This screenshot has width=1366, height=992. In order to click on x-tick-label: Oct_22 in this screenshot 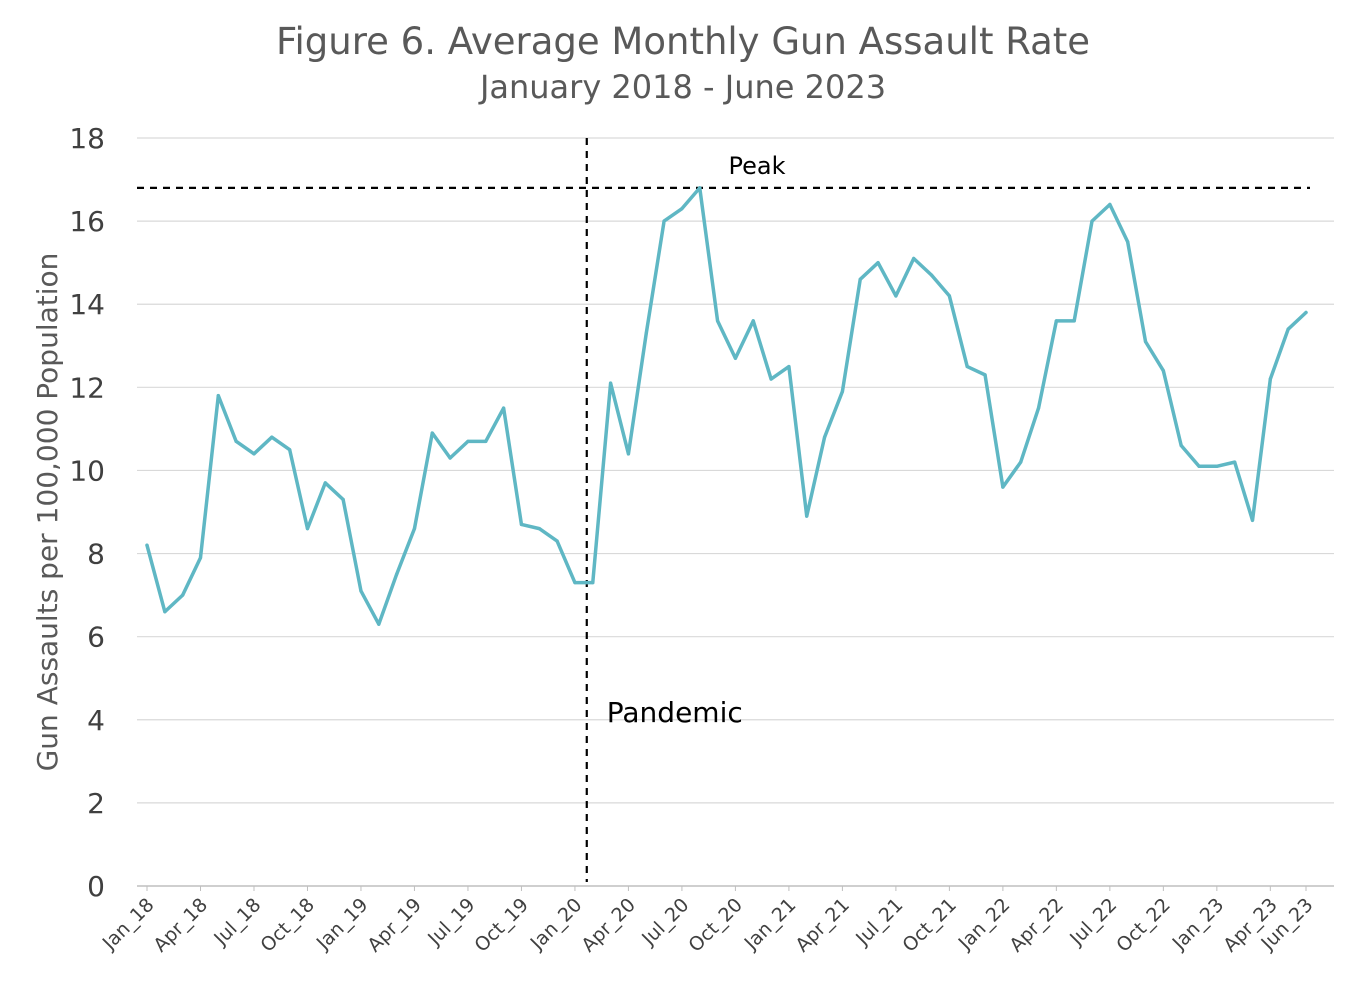, I will do `click(1143, 925)`.